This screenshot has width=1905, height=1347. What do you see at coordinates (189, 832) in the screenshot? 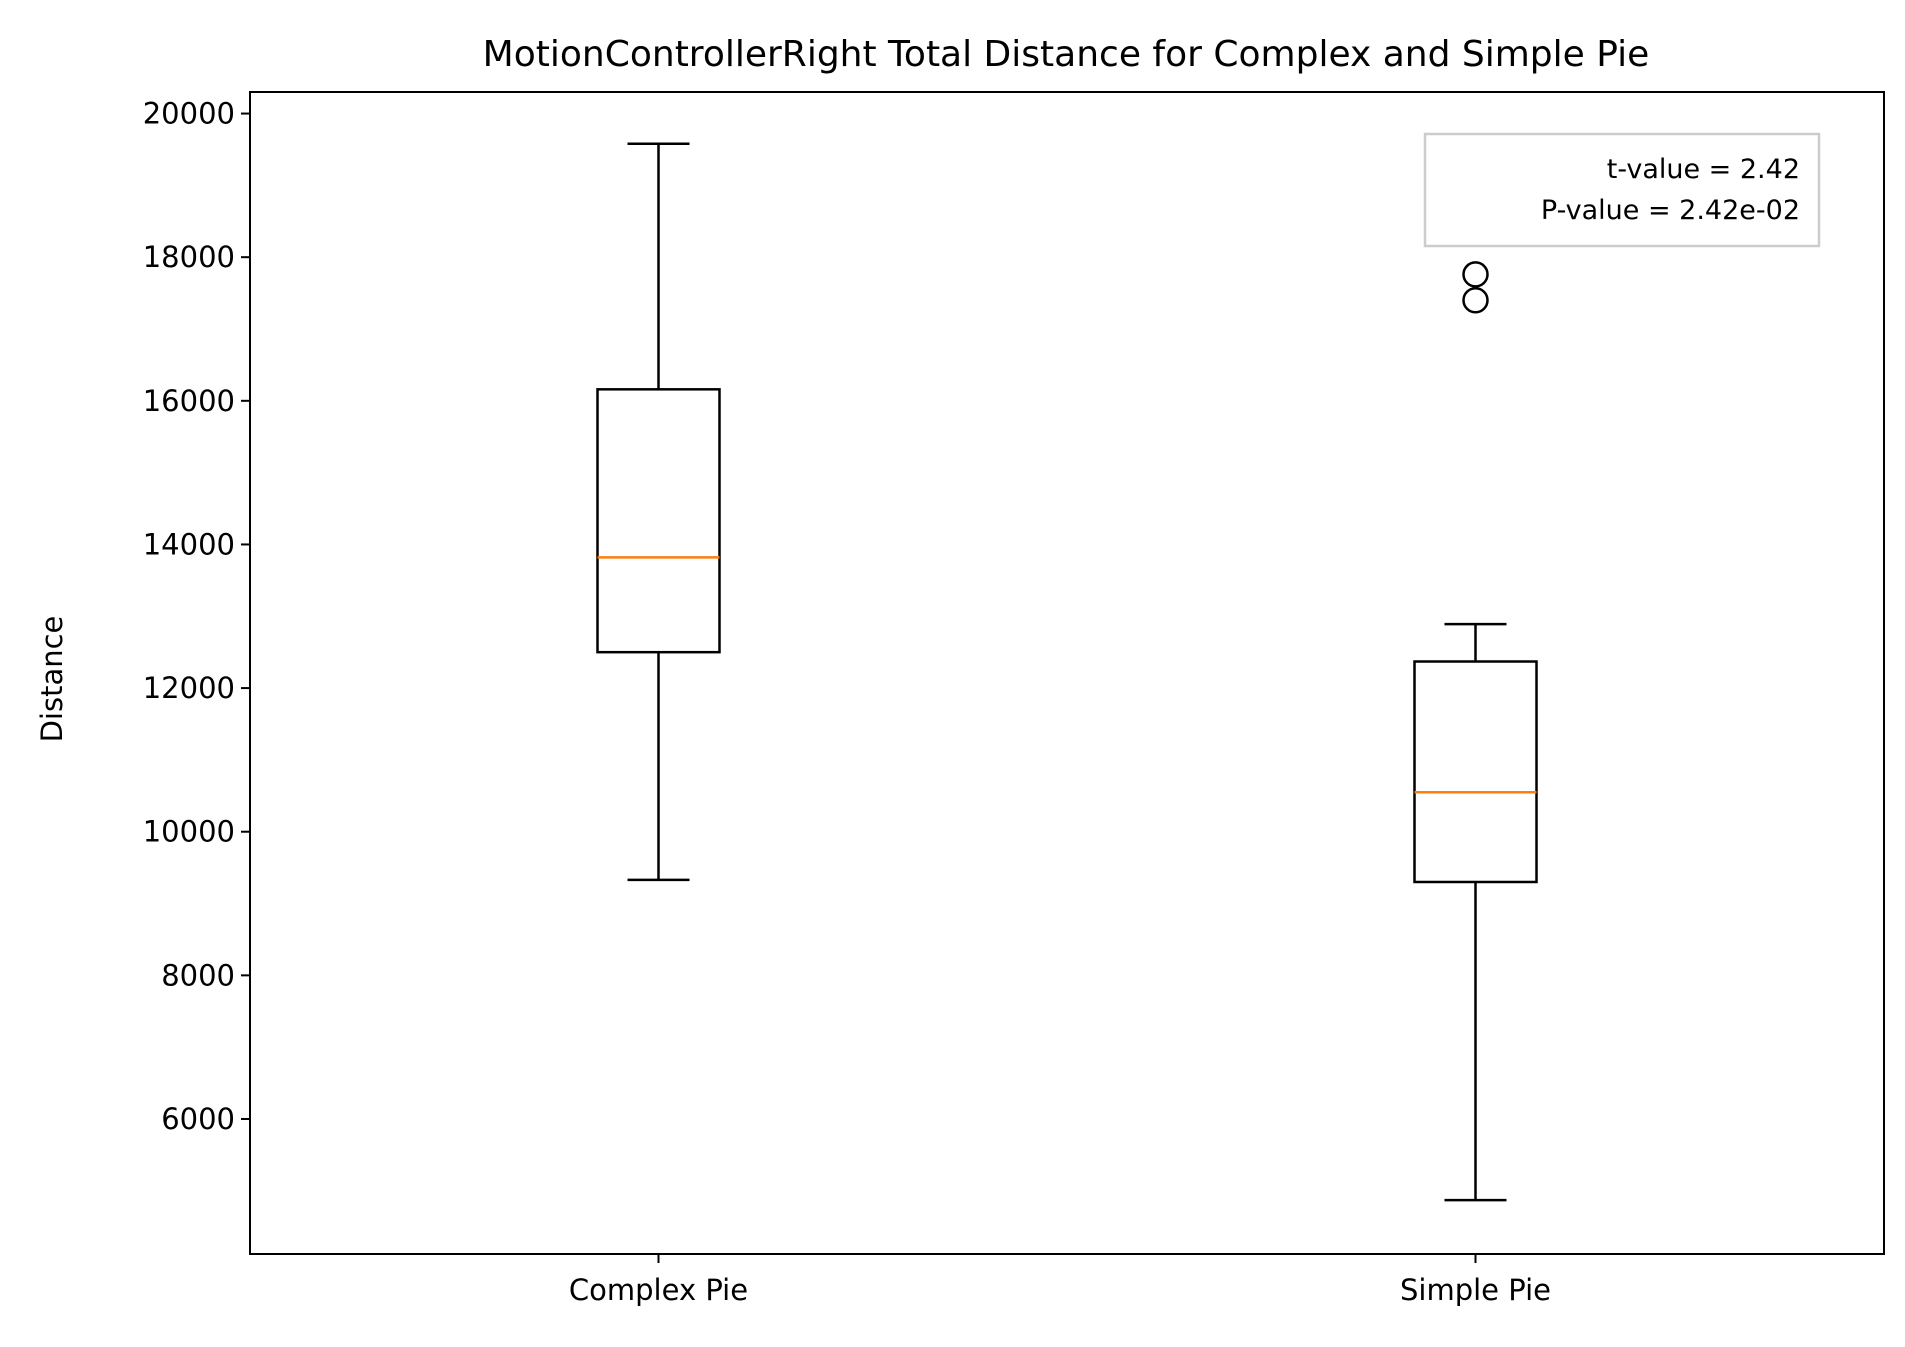
I see `y-tick-label: 10000` at bounding box center [189, 832].